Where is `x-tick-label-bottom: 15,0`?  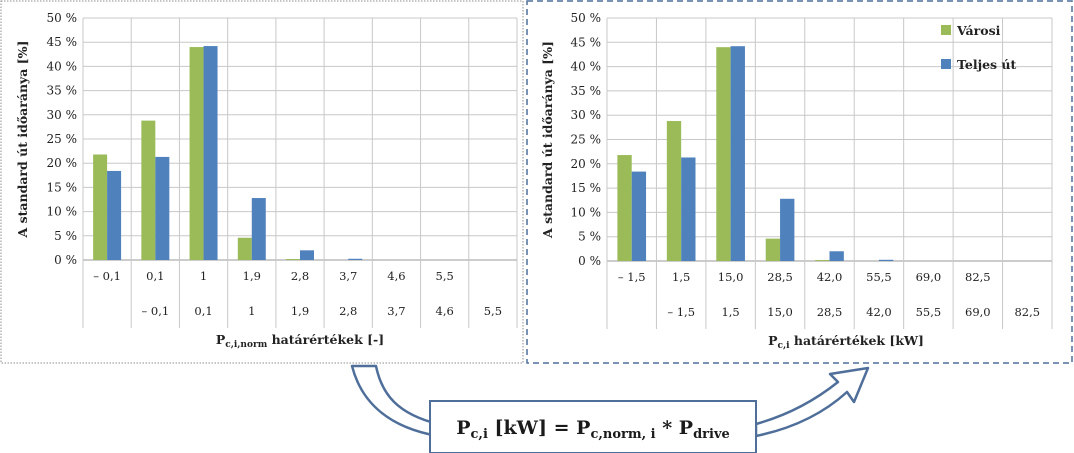 x-tick-label-bottom: 15,0 is located at coordinates (780, 312).